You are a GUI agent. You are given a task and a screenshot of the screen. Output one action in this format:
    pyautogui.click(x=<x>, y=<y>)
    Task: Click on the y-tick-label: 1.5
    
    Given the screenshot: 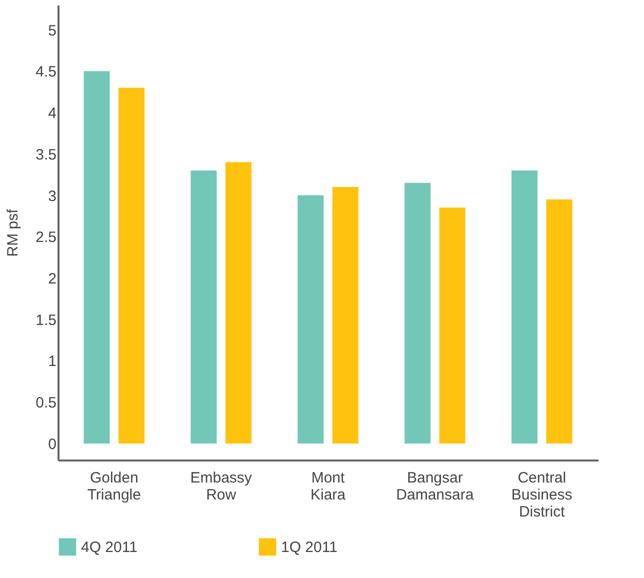 What is the action you would take?
    pyautogui.click(x=46, y=320)
    